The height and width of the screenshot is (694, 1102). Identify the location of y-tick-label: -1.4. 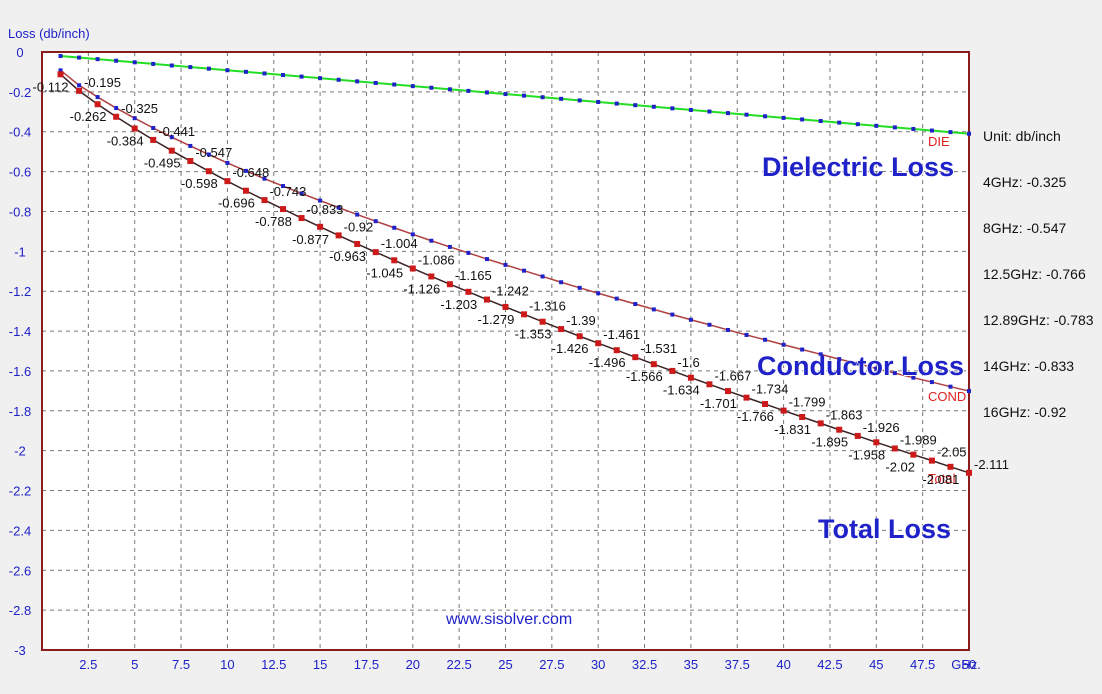
(20, 331).